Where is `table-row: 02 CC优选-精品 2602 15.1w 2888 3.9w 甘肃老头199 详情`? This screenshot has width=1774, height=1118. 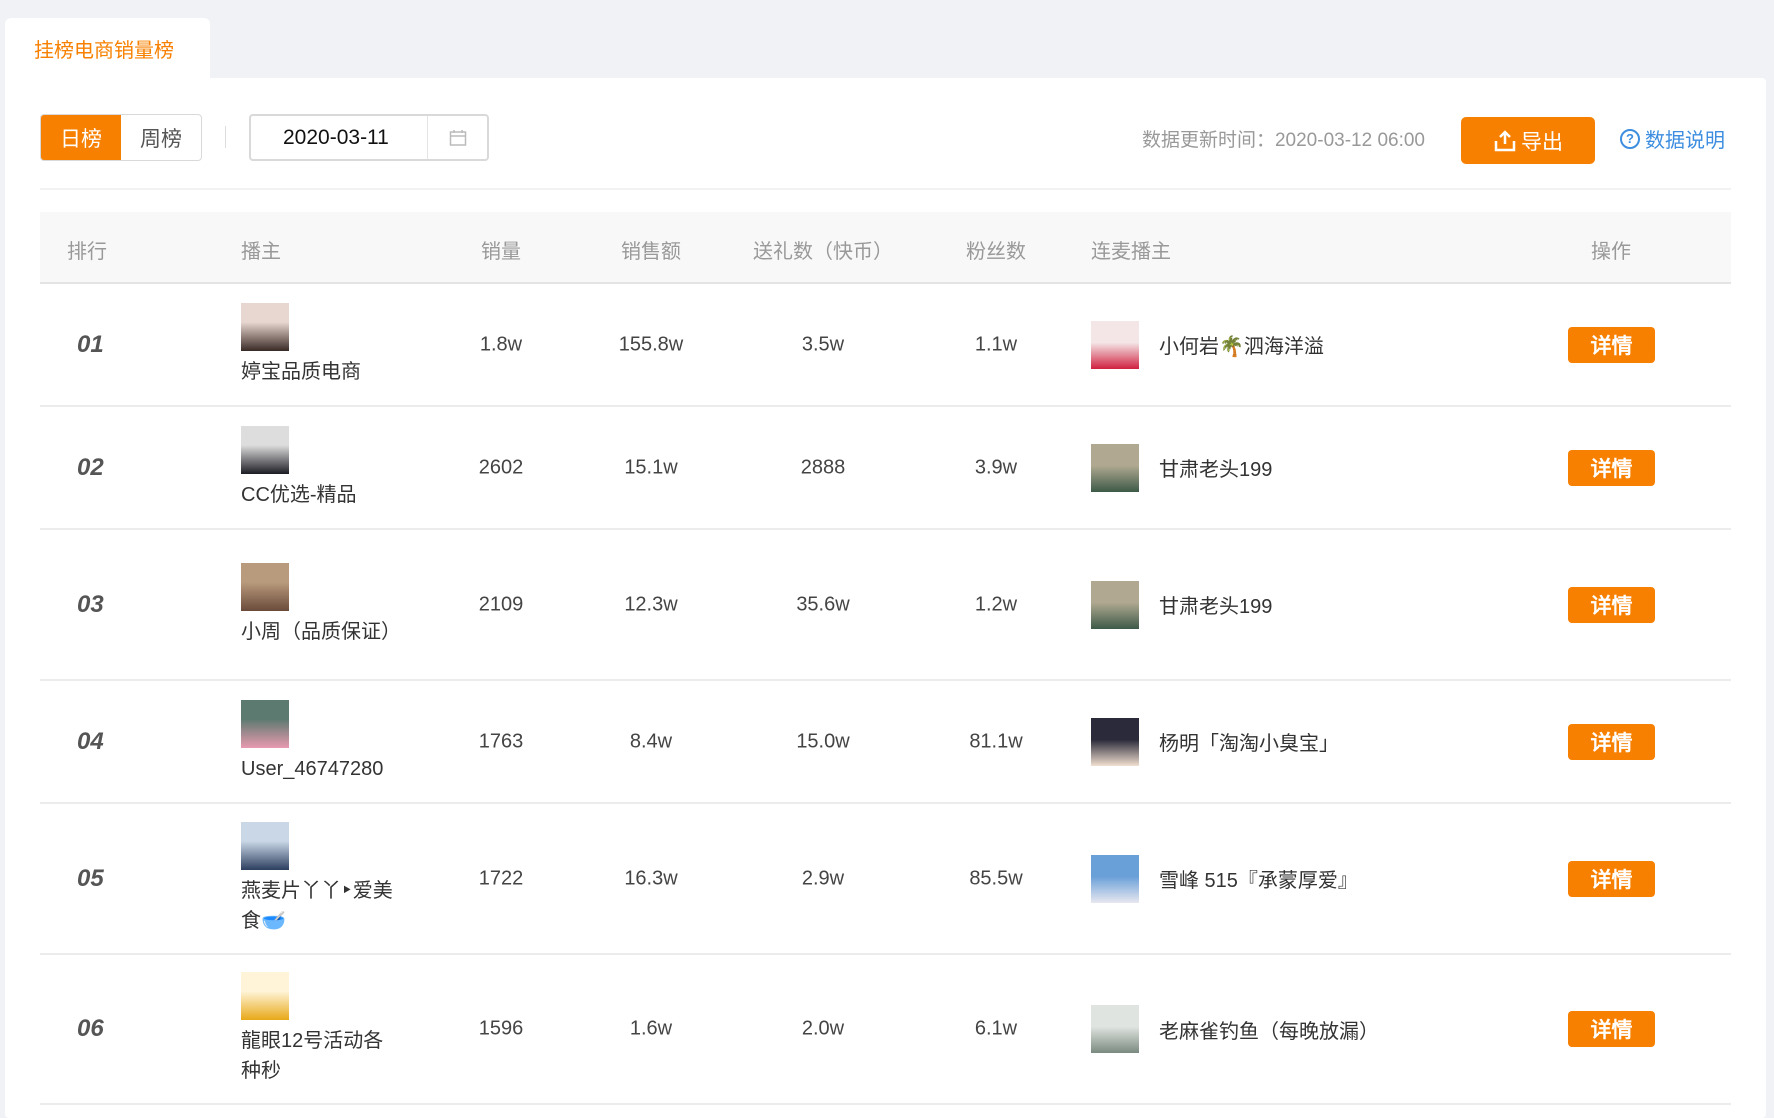 table-row: 02 CC优选-精品 2602 15.1w 2888 3.9w 甘肃老头199 详情 is located at coordinates (885, 468).